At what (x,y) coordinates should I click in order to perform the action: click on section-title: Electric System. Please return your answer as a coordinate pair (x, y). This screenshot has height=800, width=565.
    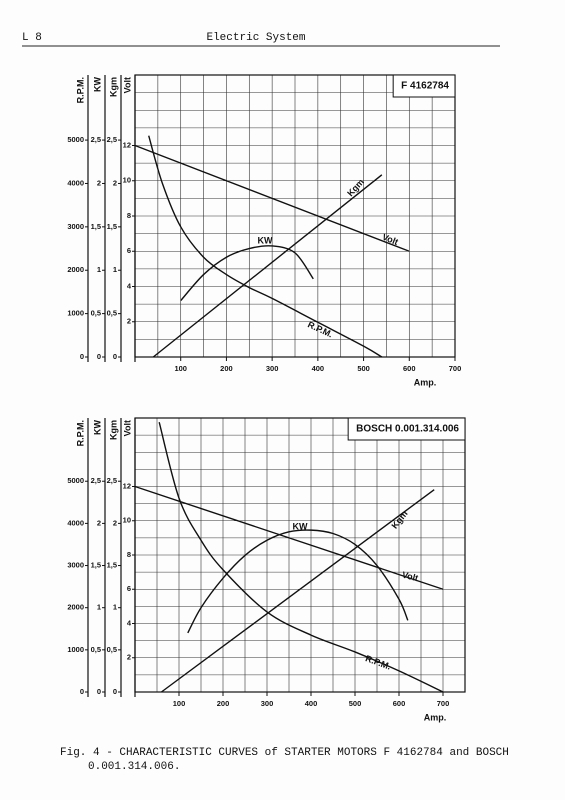
    Looking at the image, I should click on (255, 38).